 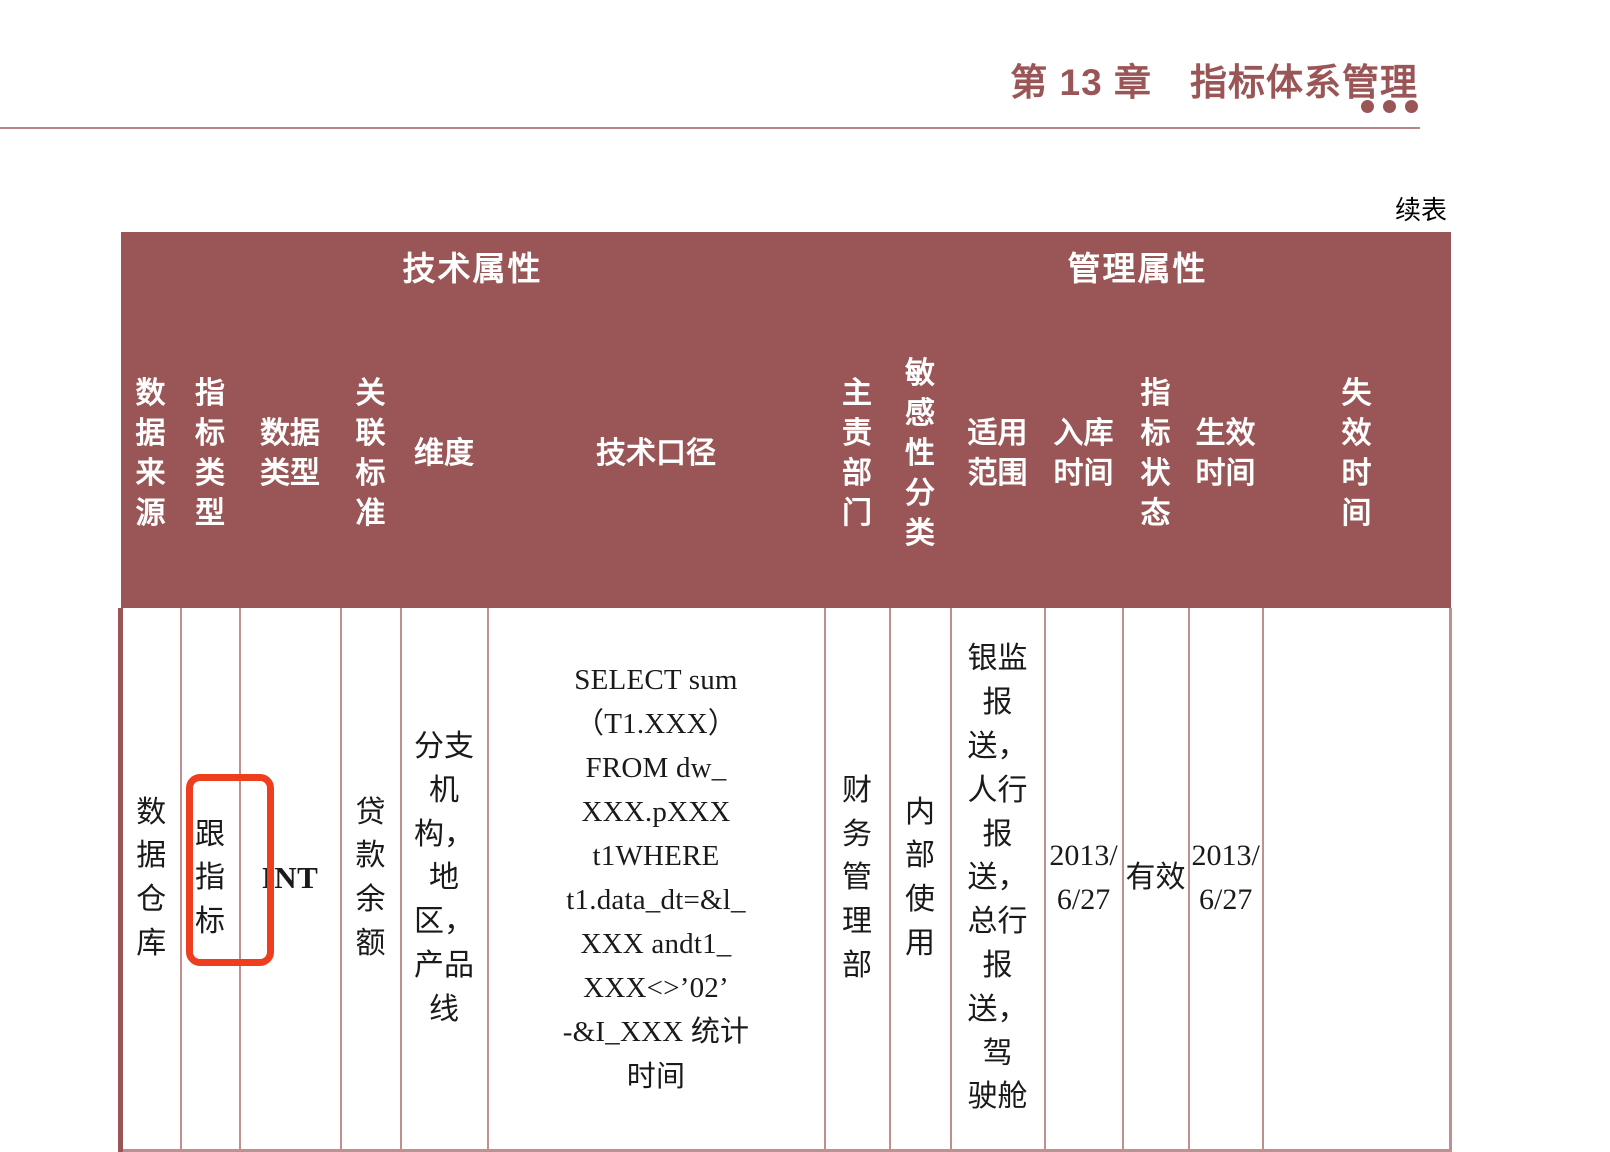 I want to click on cell-value: 数 据 仓 库, so click(x=151, y=878).